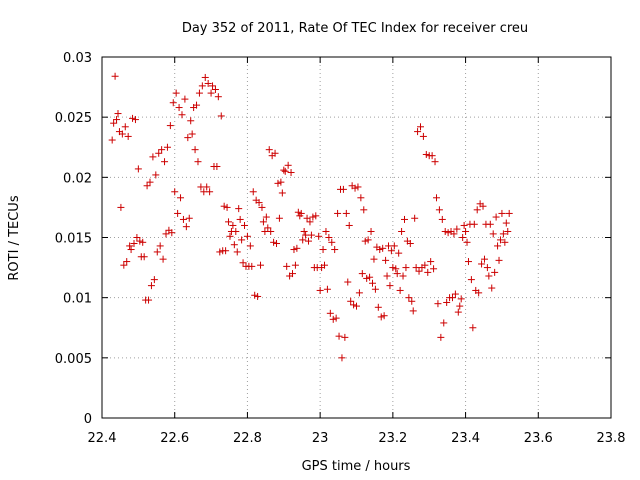  I want to click on y-tick-label: 0.025, so click(73, 118).